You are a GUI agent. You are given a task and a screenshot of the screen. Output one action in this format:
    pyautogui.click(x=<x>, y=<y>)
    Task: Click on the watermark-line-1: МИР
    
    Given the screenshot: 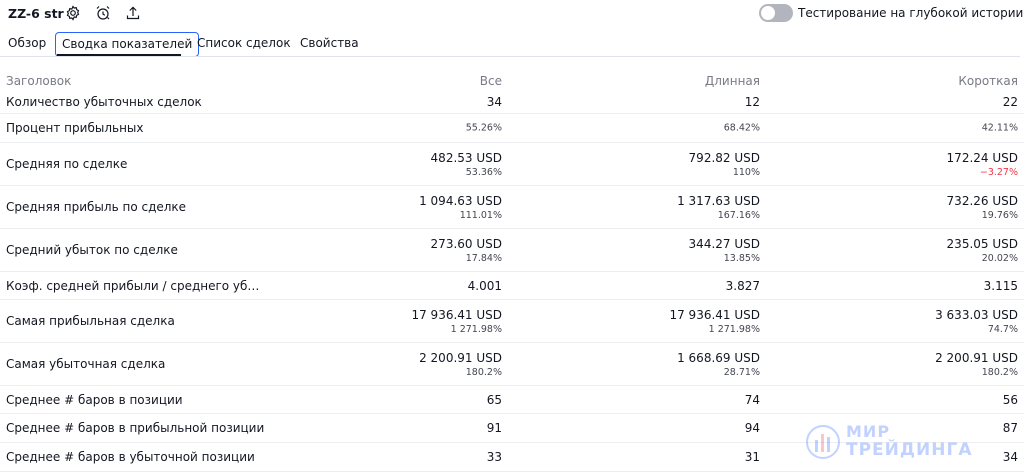 What is the action you would take?
    pyautogui.click(x=868, y=431)
    